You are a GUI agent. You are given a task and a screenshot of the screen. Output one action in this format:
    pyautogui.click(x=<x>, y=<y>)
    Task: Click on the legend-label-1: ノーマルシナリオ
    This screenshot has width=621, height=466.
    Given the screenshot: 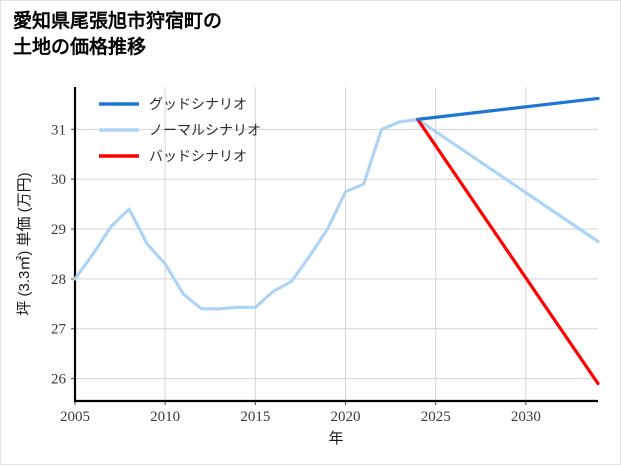 What is the action you would take?
    pyautogui.click(x=205, y=130)
    